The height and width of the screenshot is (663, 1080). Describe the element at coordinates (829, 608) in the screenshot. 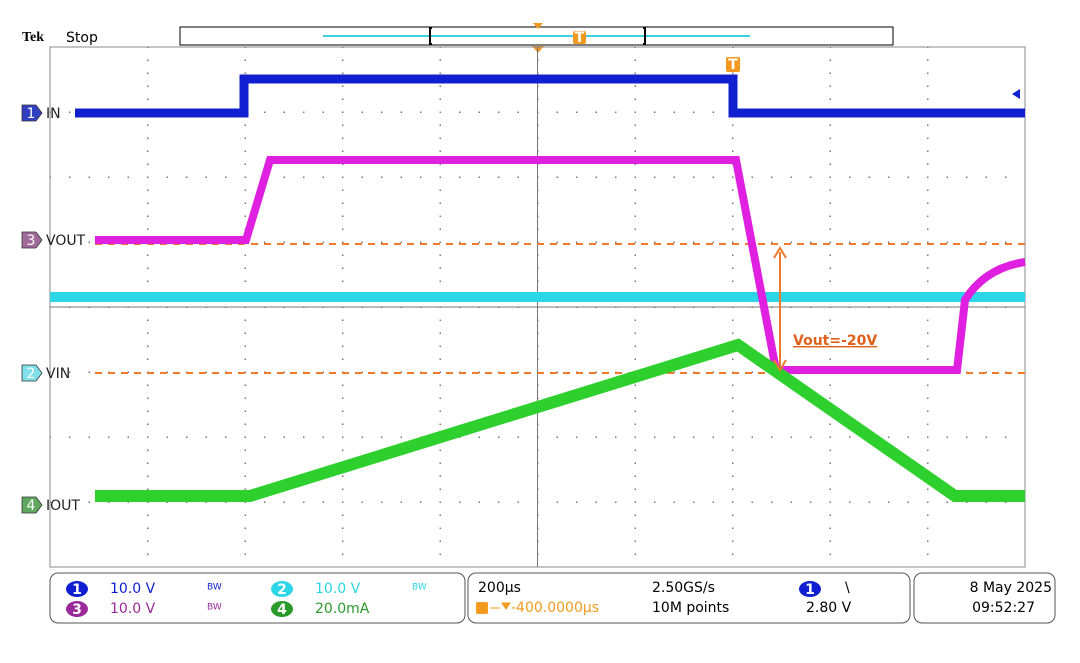

I see `trigger-level: 2.80 V` at that location.